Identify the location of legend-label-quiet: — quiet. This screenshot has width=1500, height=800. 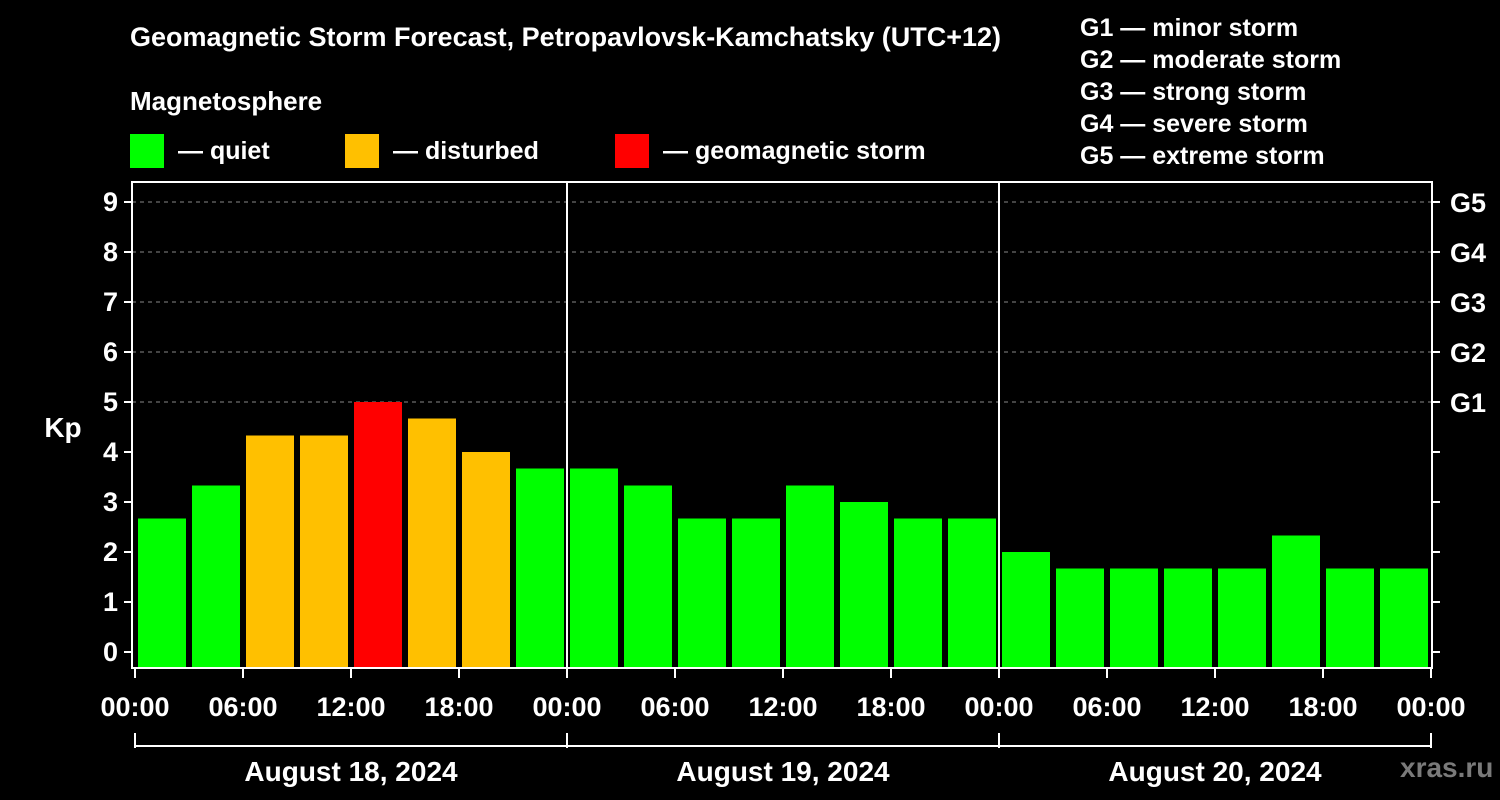
(224, 150).